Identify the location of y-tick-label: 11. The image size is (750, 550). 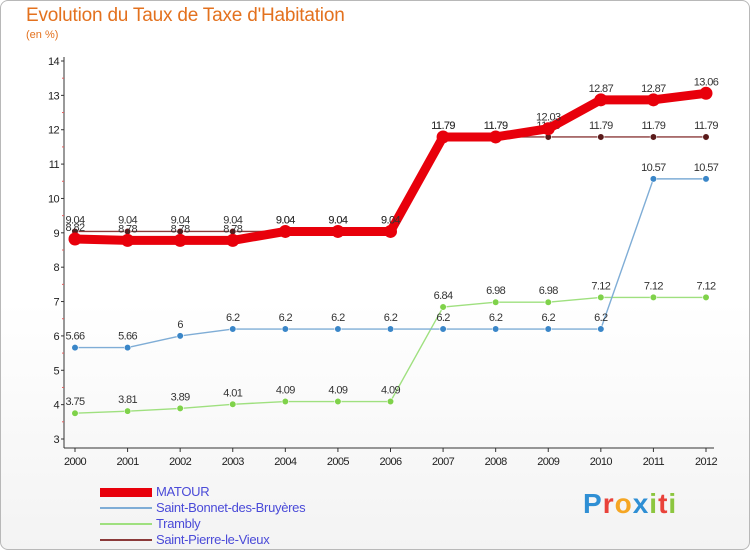
(54, 165).